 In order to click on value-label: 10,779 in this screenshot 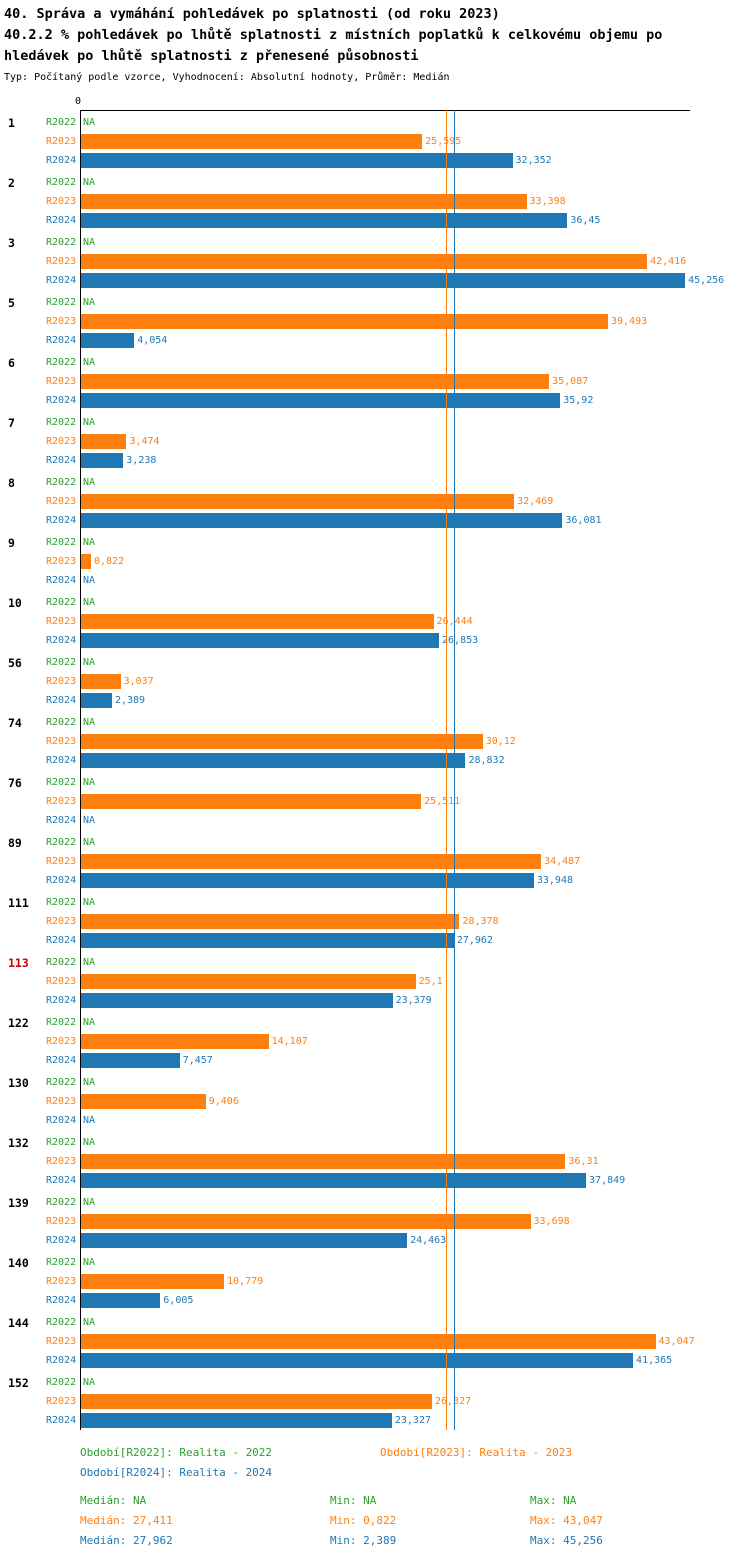, I will do `click(245, 1281)`.